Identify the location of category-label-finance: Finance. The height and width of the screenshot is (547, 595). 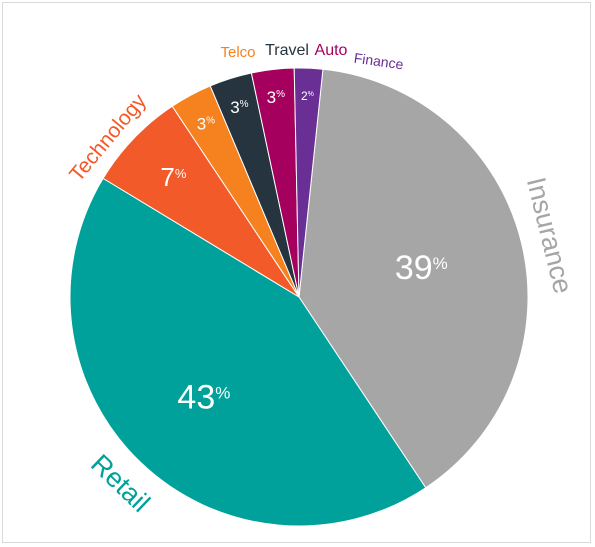
(379, 61).